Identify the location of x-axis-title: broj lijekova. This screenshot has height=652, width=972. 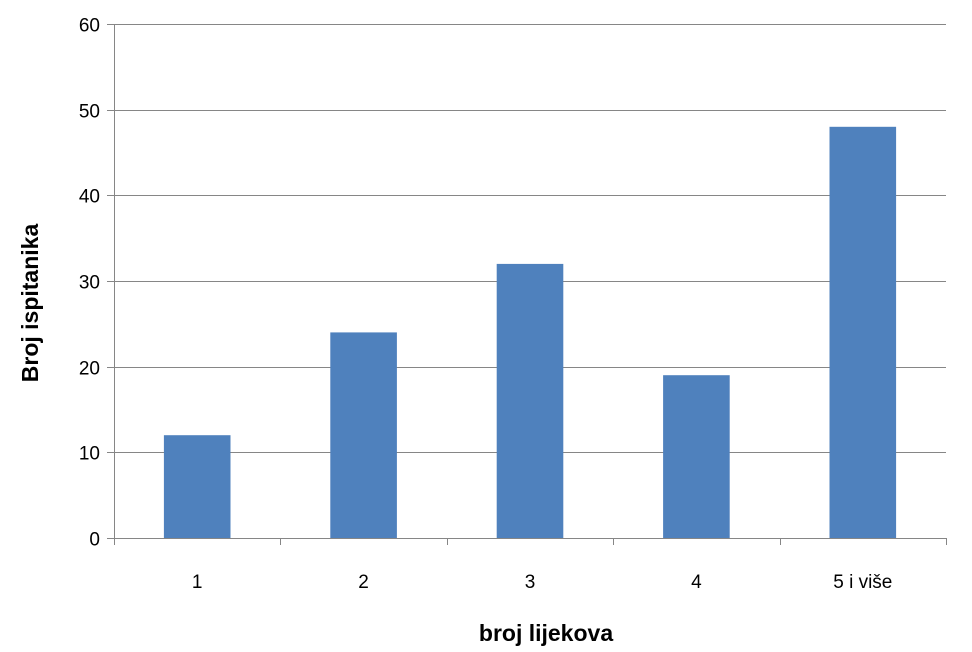
(546, 633).